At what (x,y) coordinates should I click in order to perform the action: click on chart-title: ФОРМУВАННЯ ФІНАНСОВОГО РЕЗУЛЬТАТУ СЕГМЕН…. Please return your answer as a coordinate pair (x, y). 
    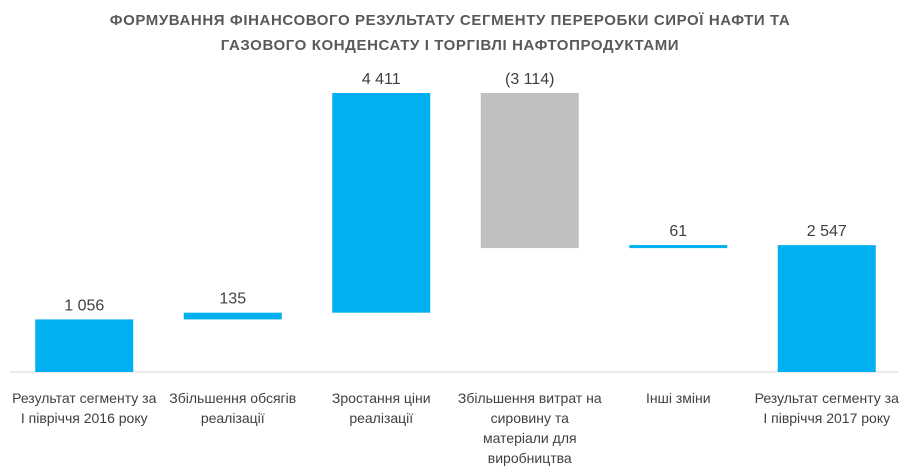
    Looking at the image, I should click on (450, 33).